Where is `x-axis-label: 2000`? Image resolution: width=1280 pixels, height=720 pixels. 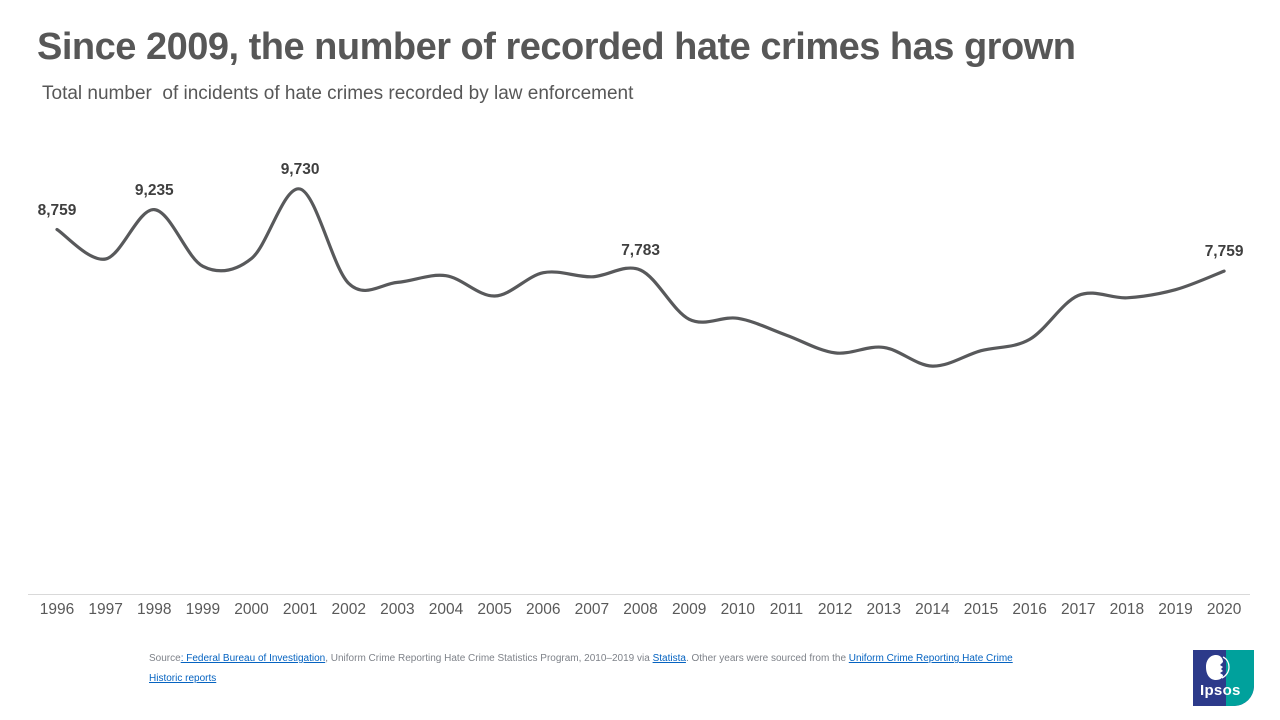 x-axis-label: 2000 is located at coordinates (251, 609).